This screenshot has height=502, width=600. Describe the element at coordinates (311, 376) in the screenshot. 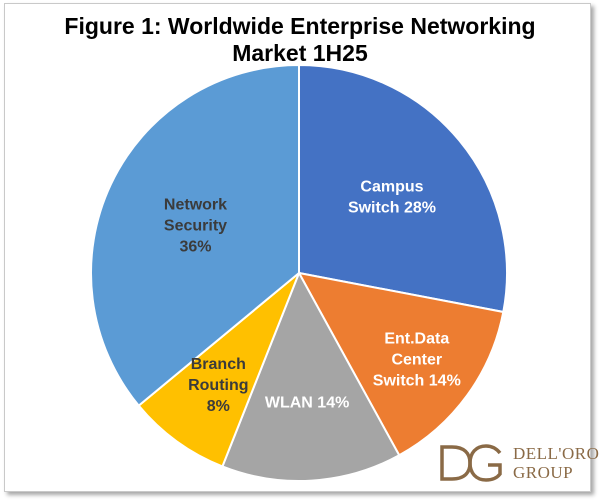

I see `pie-slice-wlan` at that location.